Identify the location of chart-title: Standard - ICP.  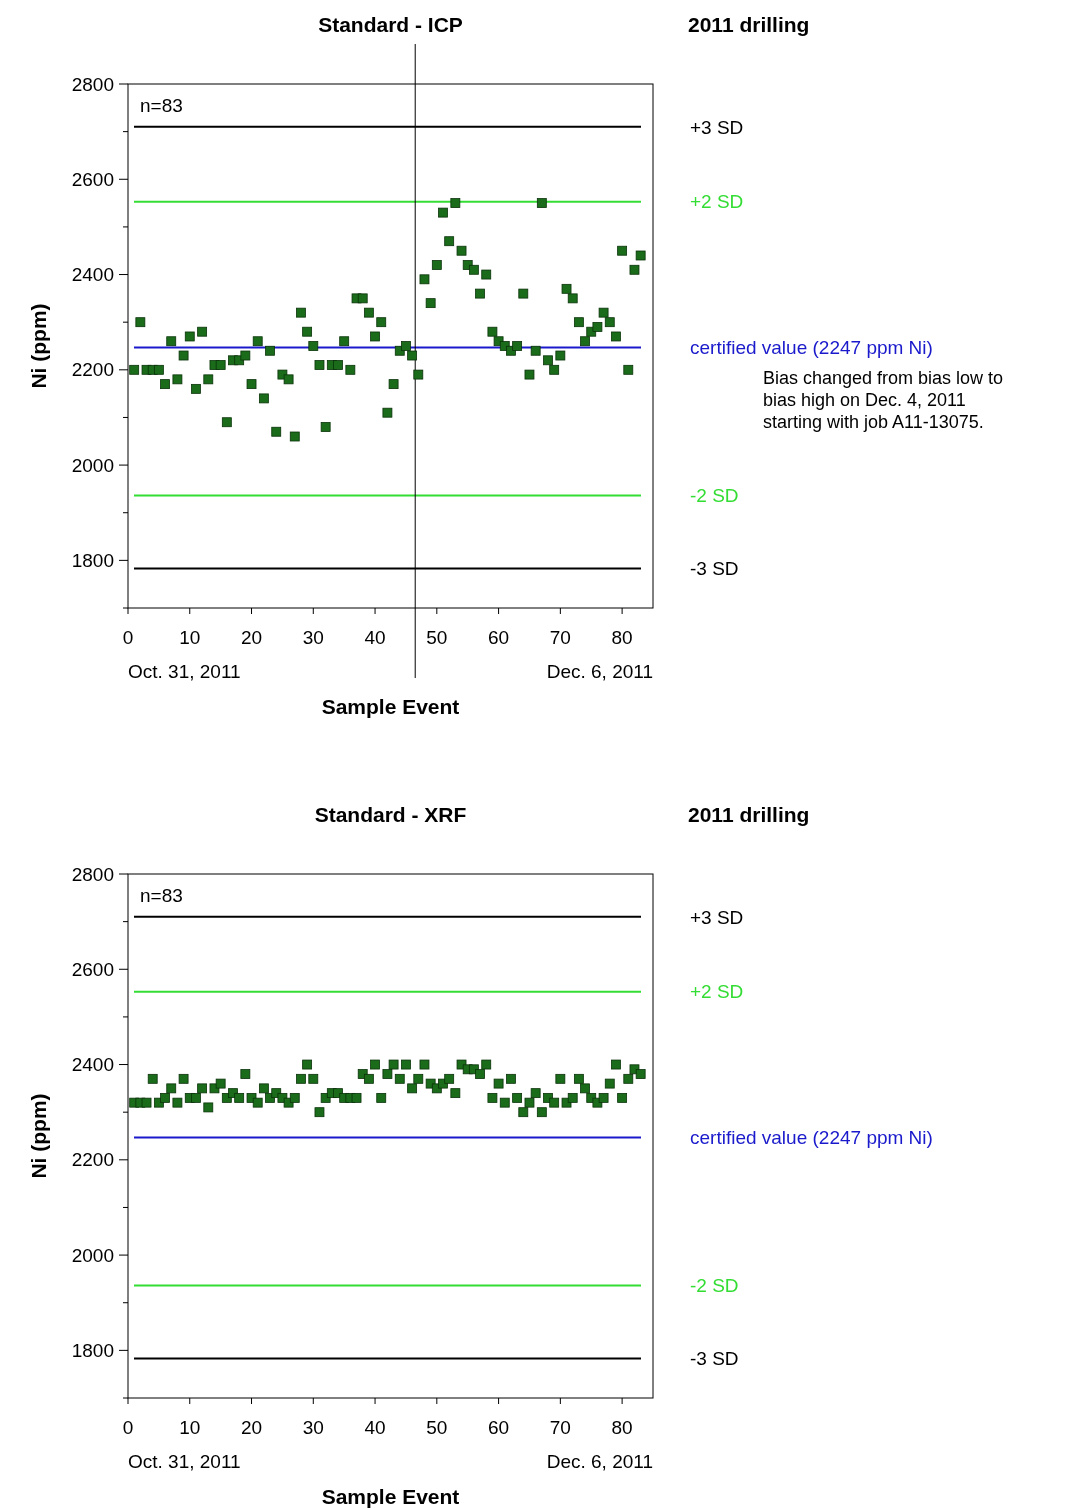
(390, 24).